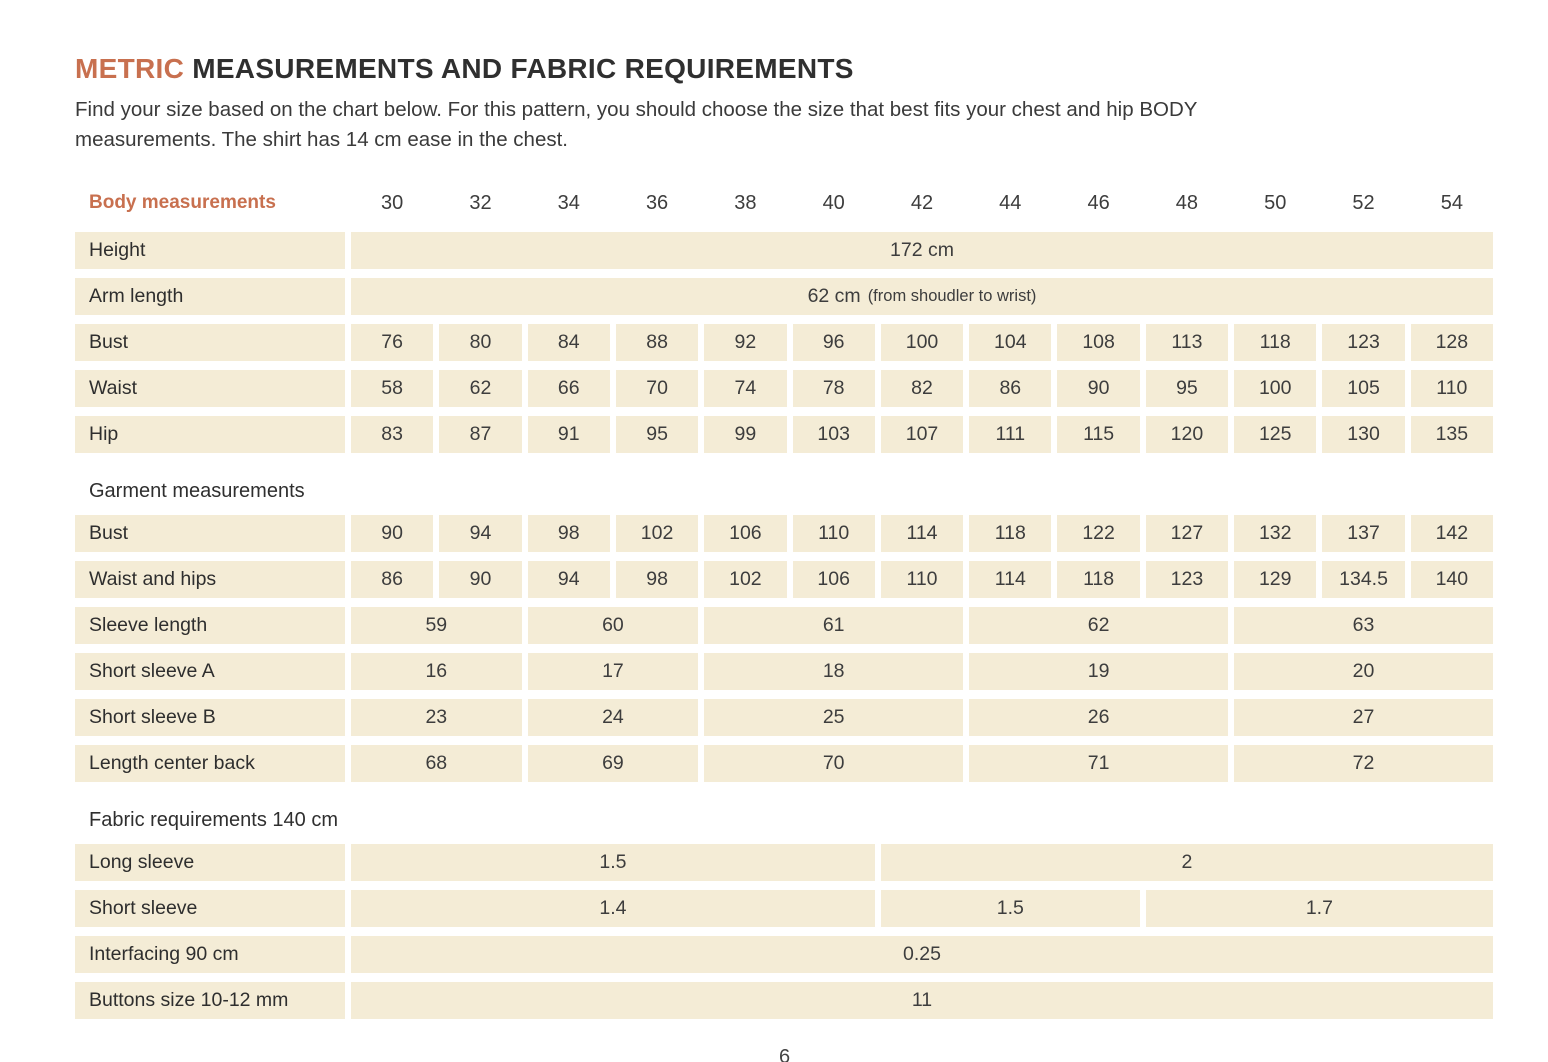  What do you see at coordinates (613, 625) in the screenshot?
I see `value-cell: 60` at bounding box center [613, 625].